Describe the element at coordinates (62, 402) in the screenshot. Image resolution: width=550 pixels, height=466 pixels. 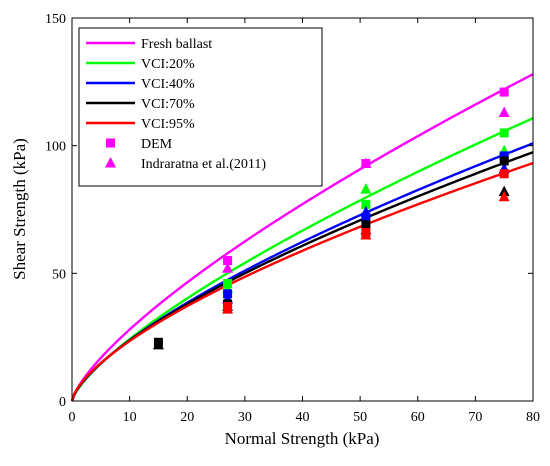
I see `y-tick-label-0: 0` at that location.